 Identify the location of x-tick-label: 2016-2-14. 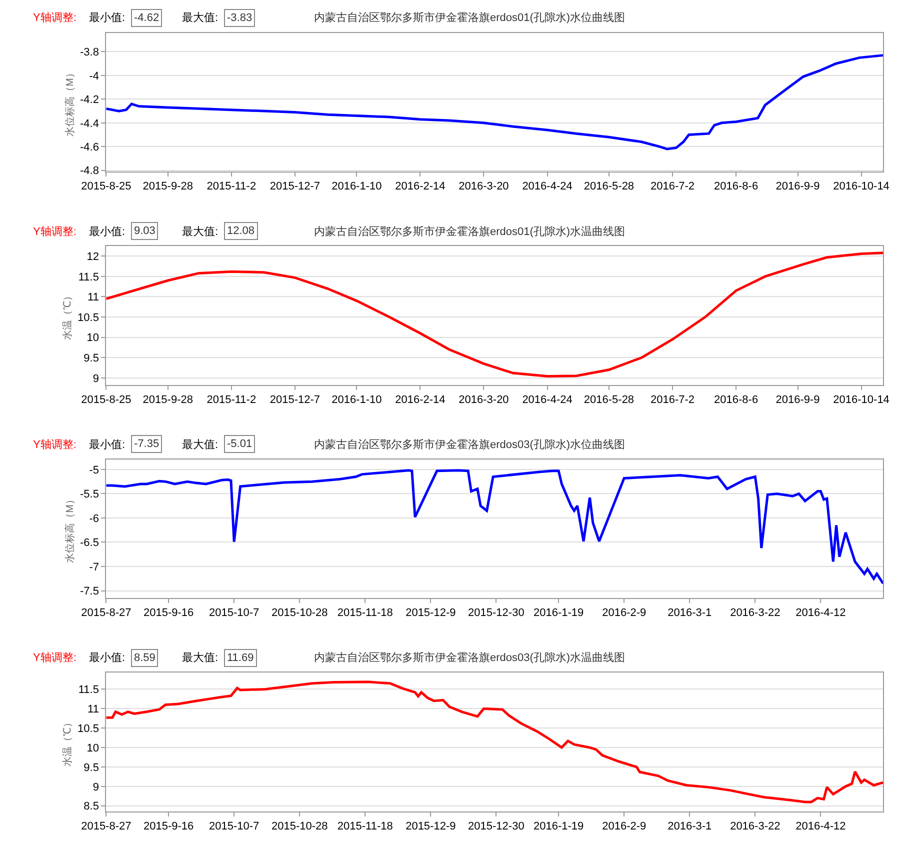
(420, 186).